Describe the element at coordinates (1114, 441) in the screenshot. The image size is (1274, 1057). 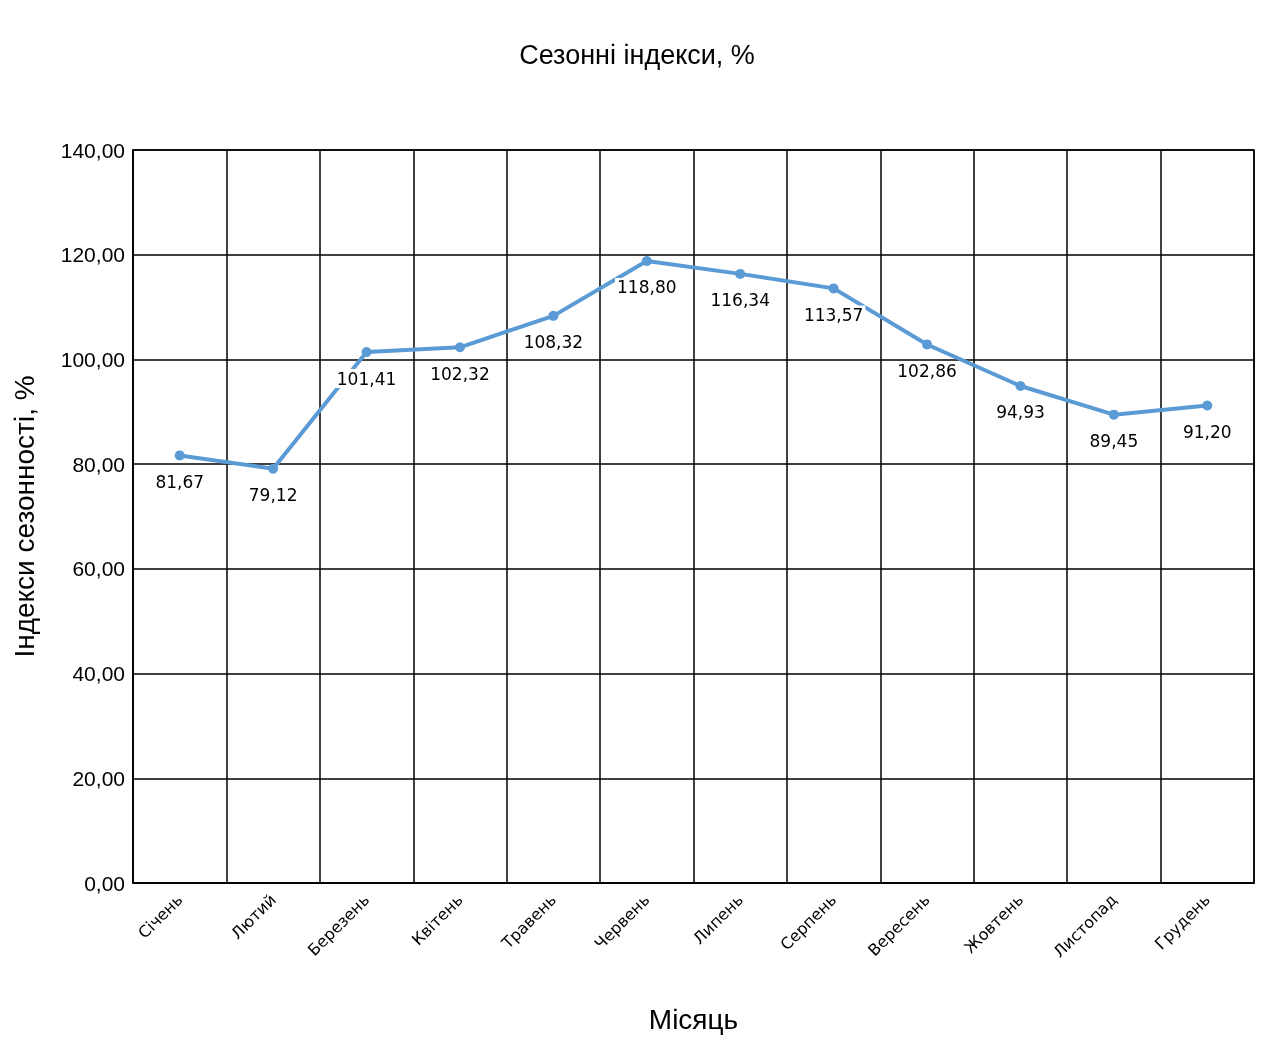
I see `data-label: 89,45` at that location.